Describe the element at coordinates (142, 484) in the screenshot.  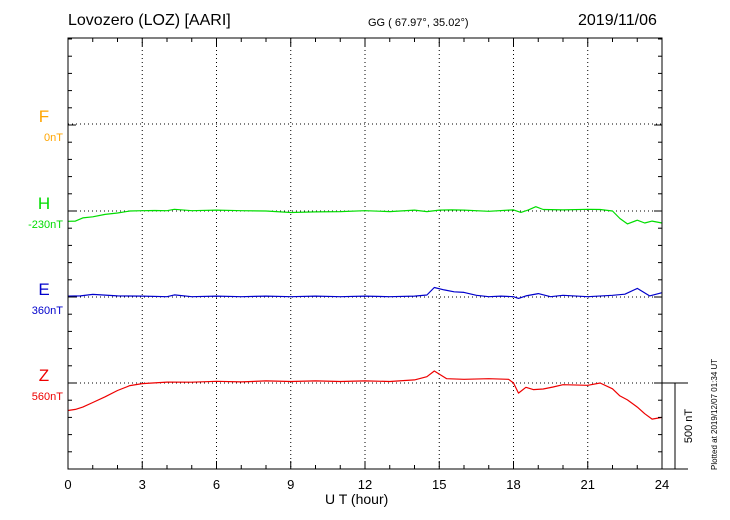
I see `x-tick-label: 3` at that location.